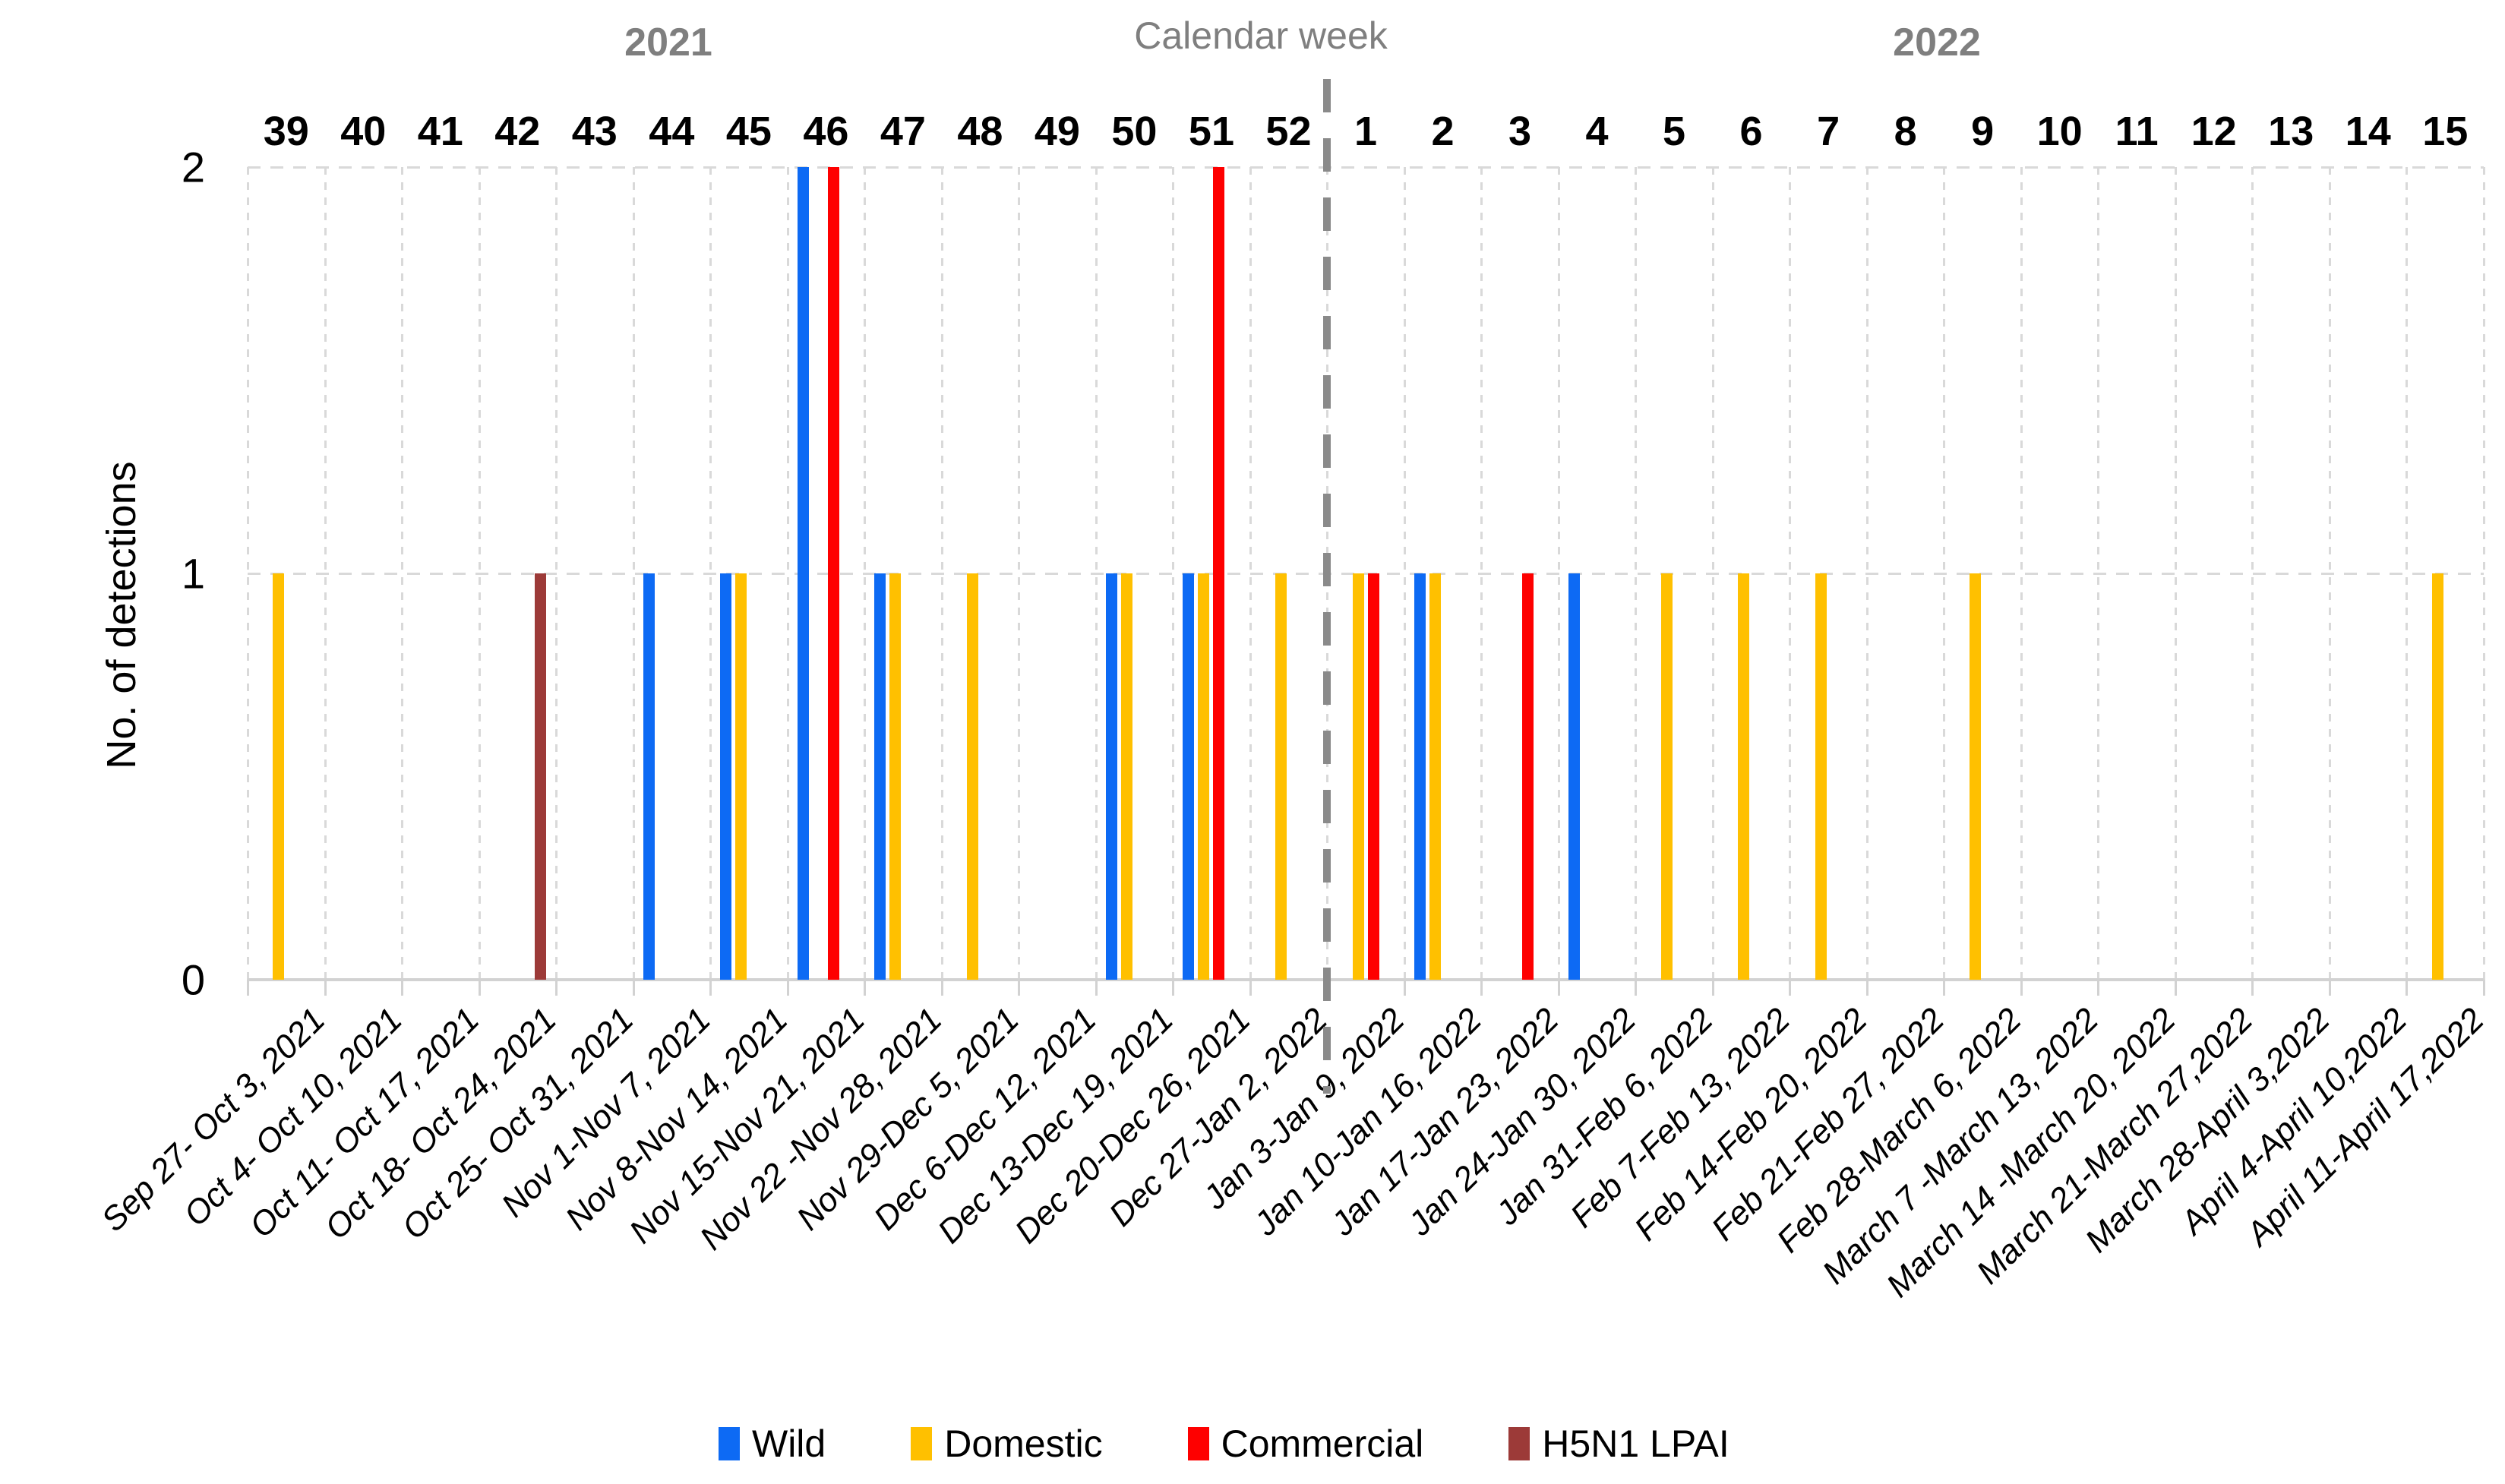 Image resolution: width=2505 pixels, height=1484 pixels. Describe the element at coordinates (1057, 131) in the screenshot. I see `week-number-label: 49` at that location.